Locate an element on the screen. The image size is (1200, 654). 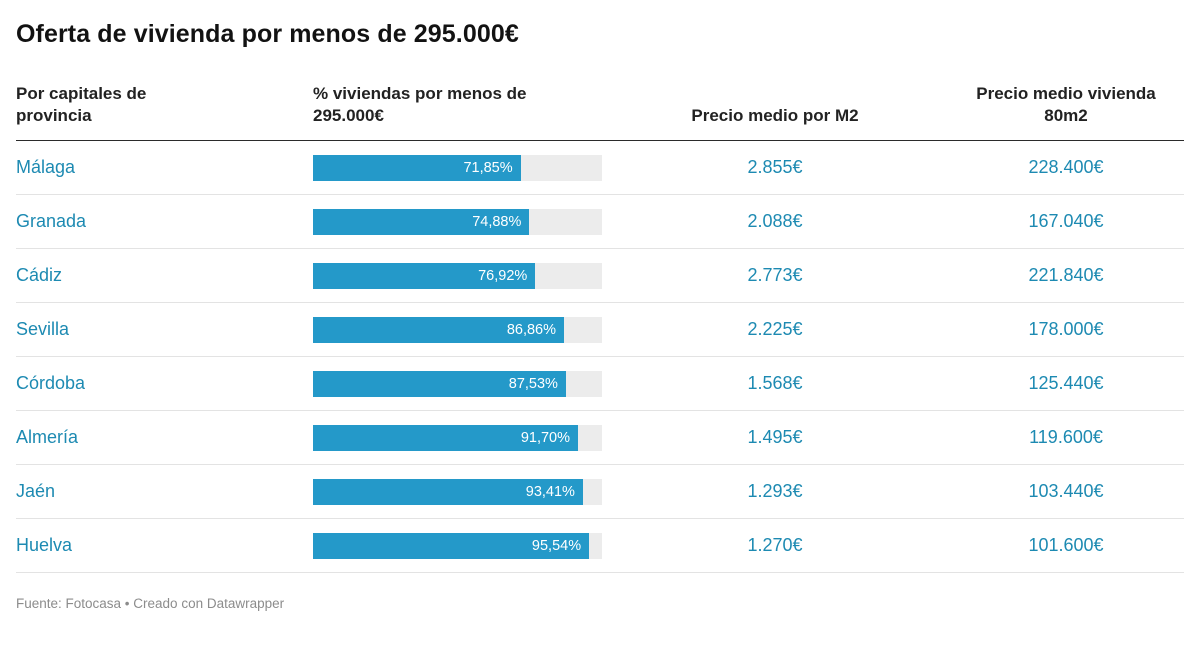
city-label: Granada is located at coordinates (51, 221).